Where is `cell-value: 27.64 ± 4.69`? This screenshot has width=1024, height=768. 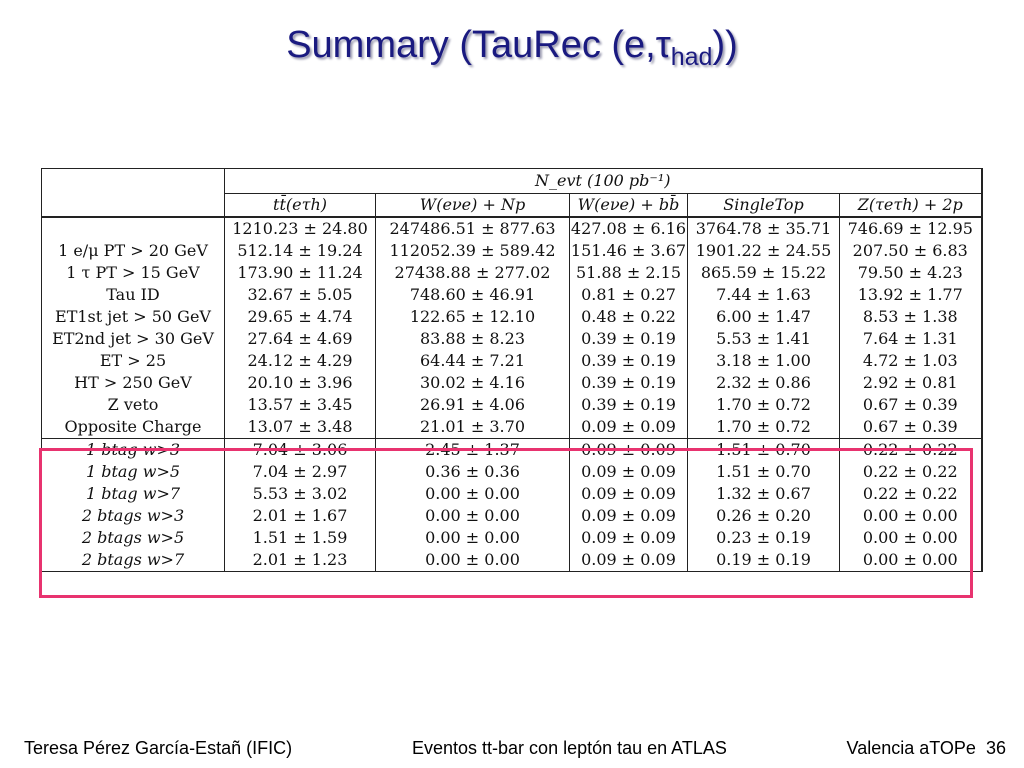 cell-value: 27.64 ± 4.69 is located at coordinates (300, 339).